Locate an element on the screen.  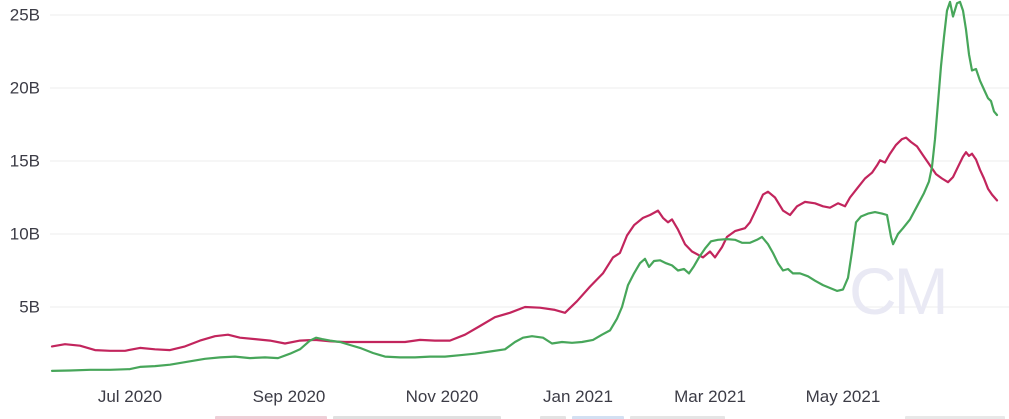
x-tick-label: Jul 2020 is located at coordinates (130, 396).